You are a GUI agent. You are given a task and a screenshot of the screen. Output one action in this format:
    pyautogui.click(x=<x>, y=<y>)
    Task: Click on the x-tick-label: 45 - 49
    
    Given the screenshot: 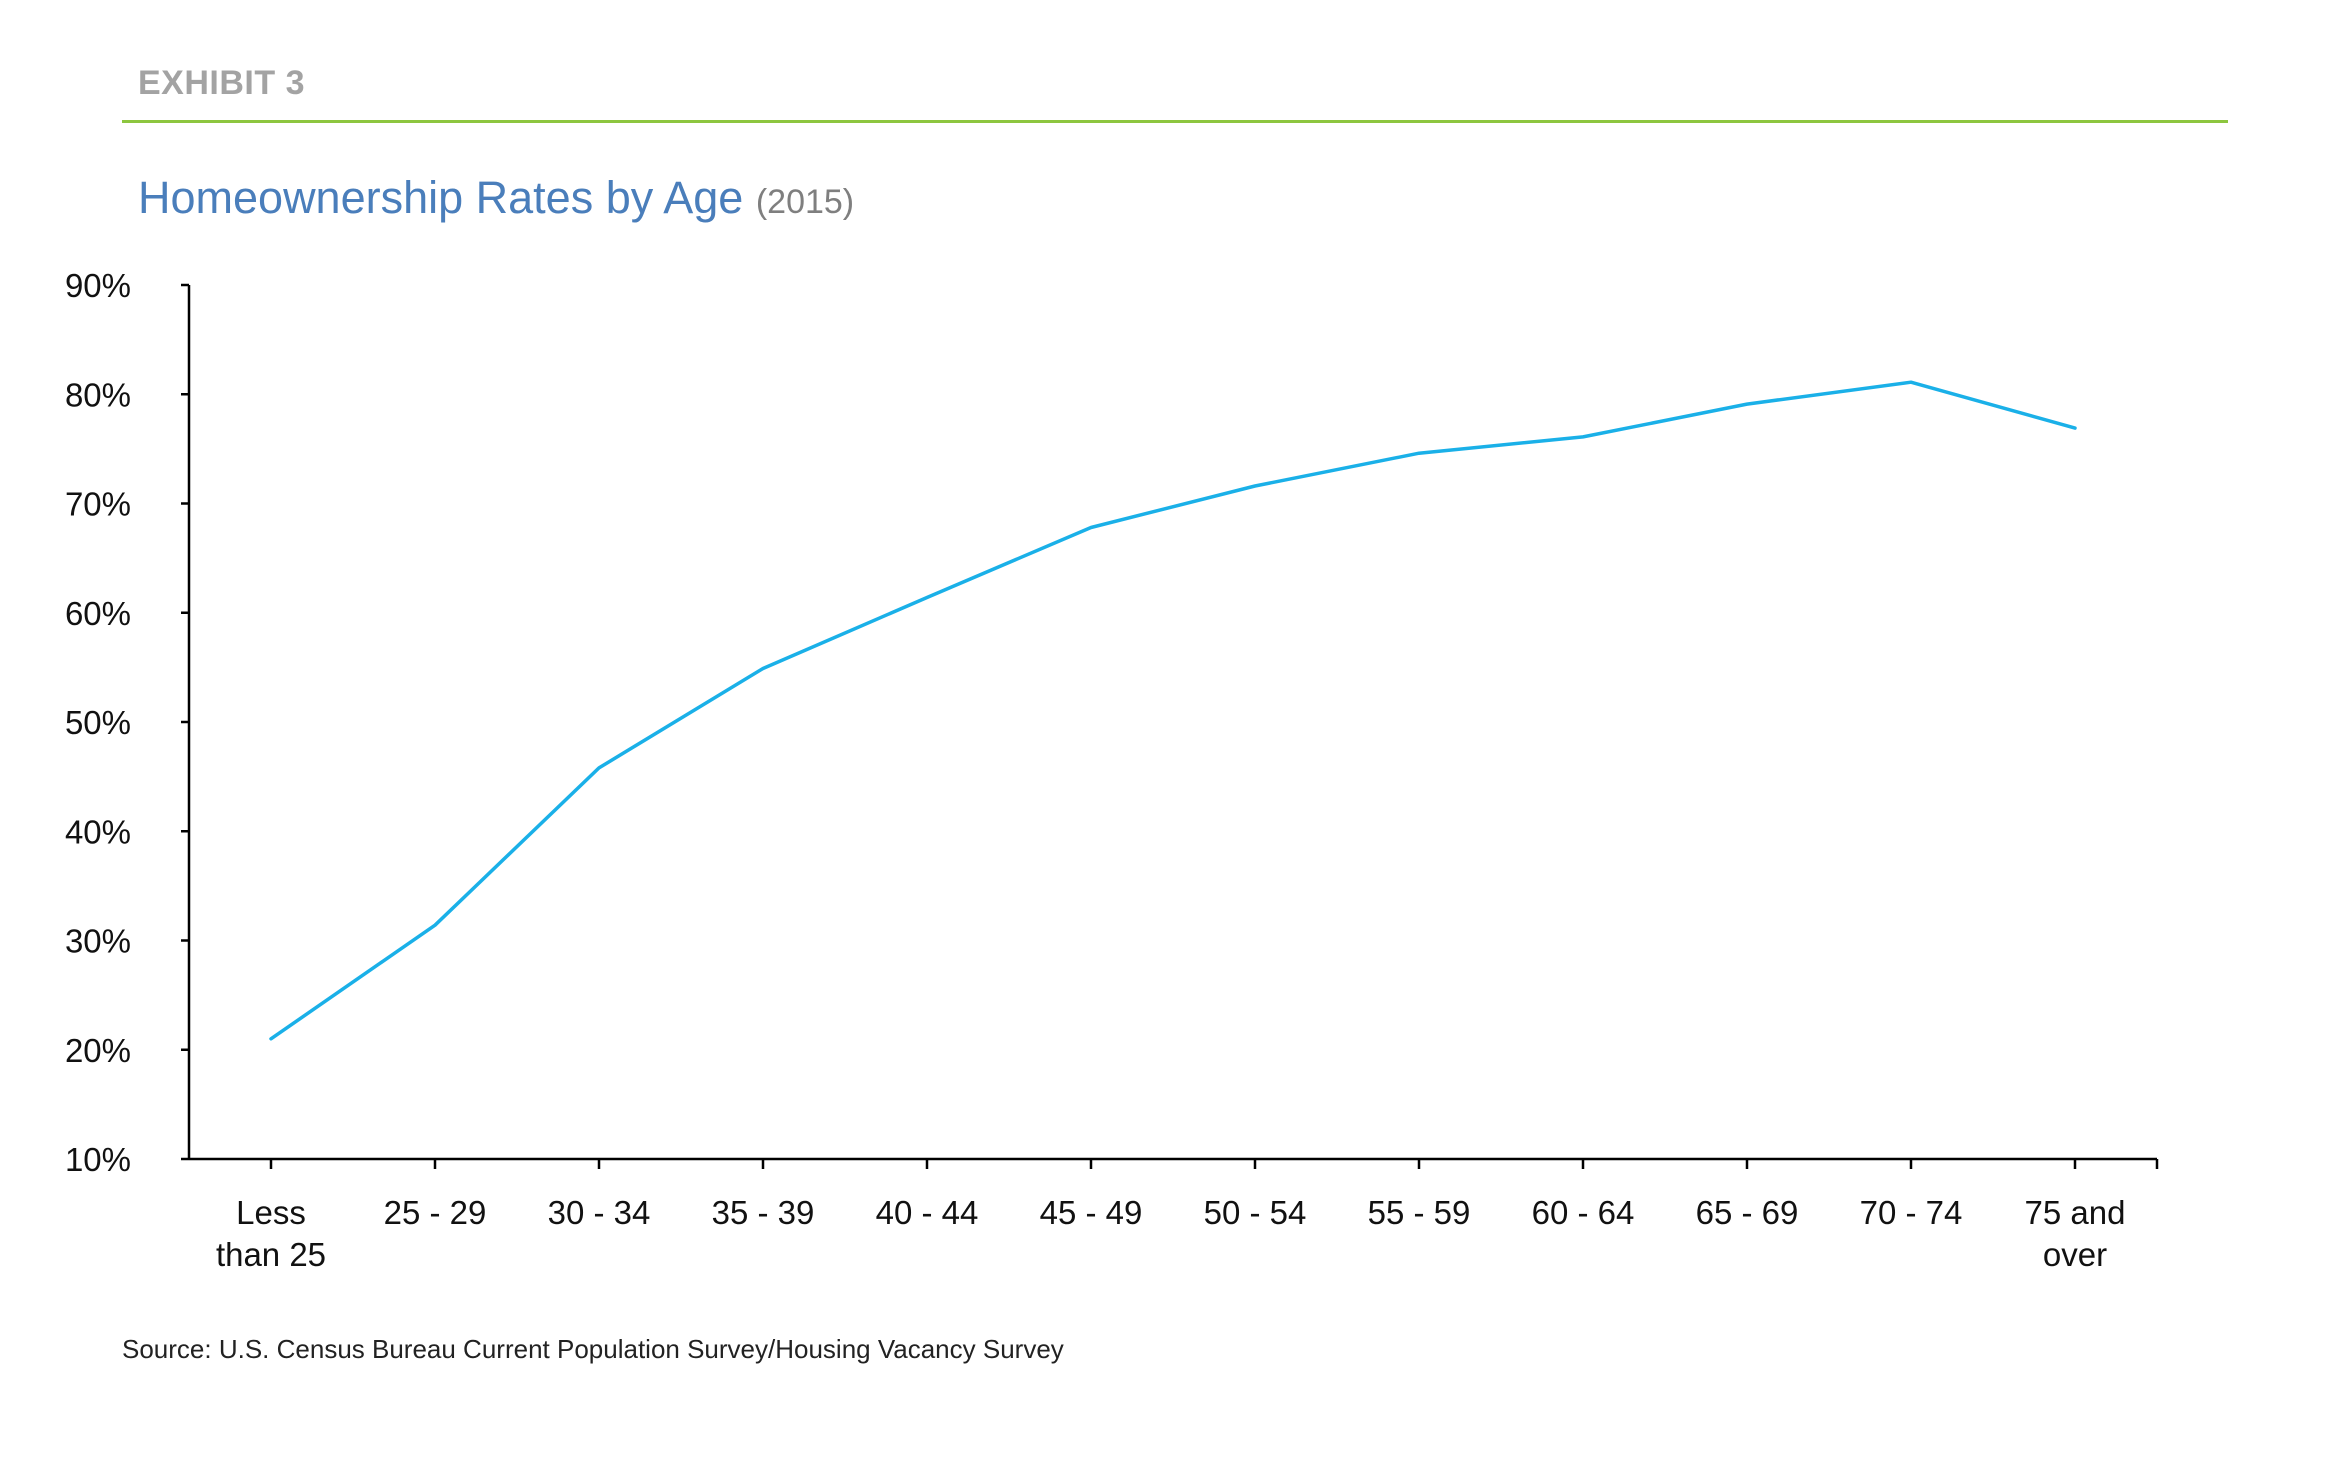 What is the action you would take?
    pyautogui.click(x=1091, y=1212)
    